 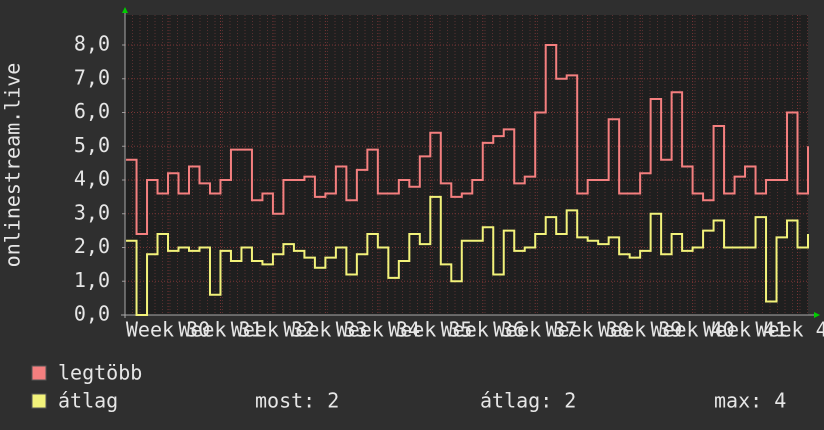 I want to click on y-tick-label: 0,0, so click(x=92, y=314).